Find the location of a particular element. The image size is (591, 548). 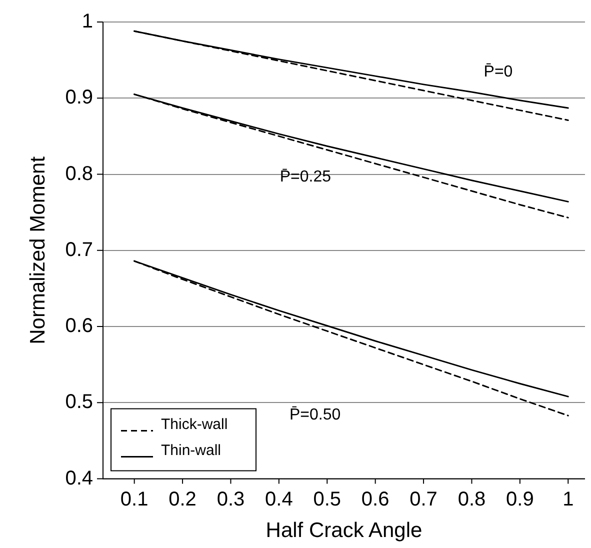

legend-label: Thick-wall is located at coordinates (194, 424).